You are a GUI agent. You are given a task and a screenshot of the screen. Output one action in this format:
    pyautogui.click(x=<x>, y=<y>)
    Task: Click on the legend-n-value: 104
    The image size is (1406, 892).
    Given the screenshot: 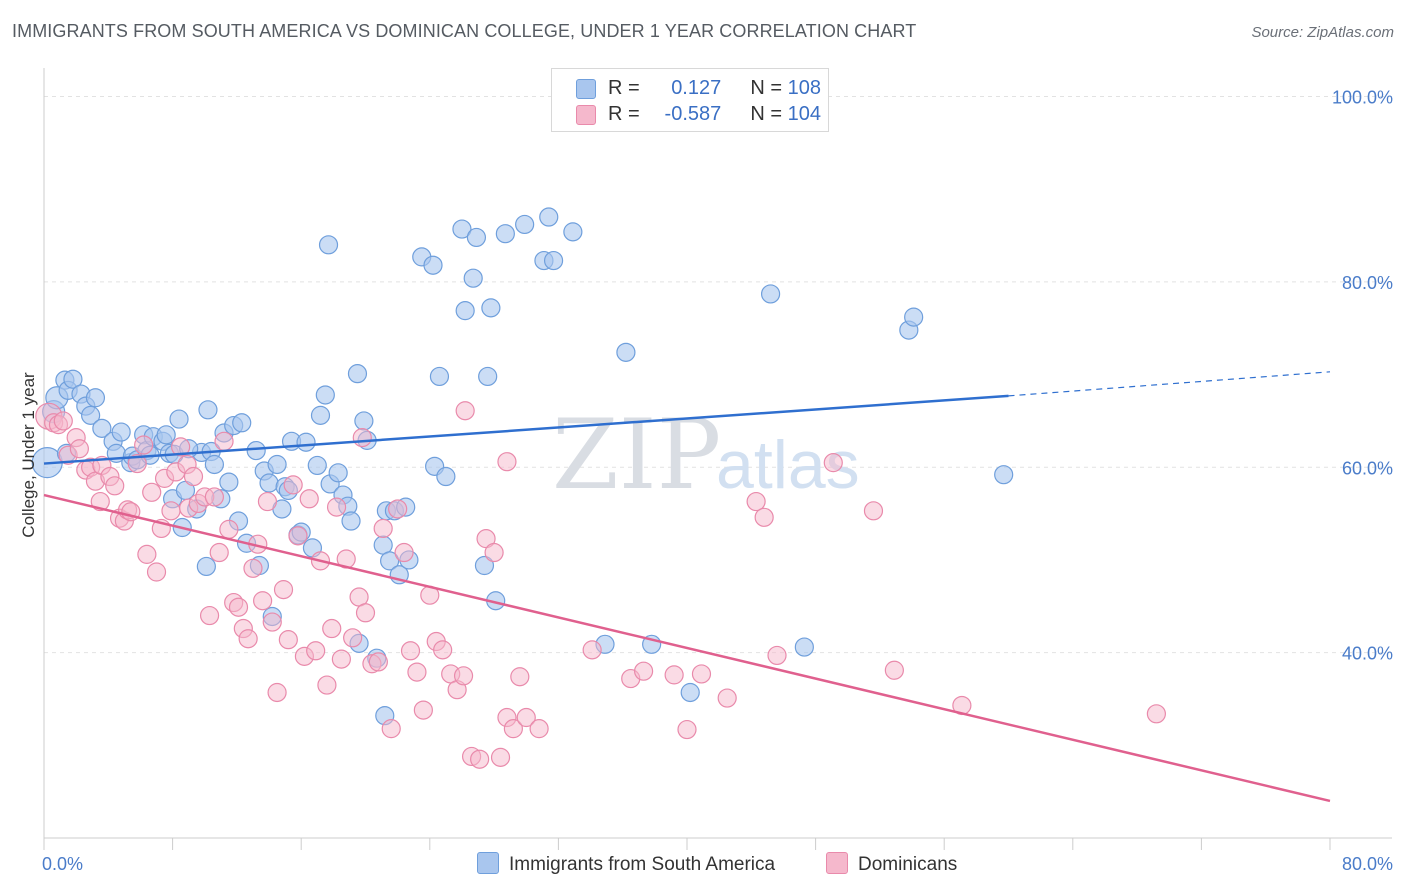 What is the action you would take?
    pyautogui.click(x=804, y=114)
    